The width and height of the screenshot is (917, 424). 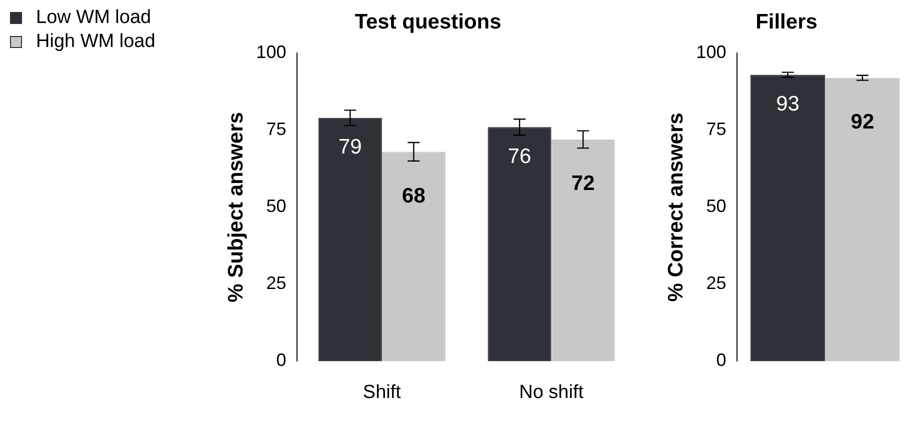 I want to click on y-axis-title: % Correct answers, so click(x=676, y=207).